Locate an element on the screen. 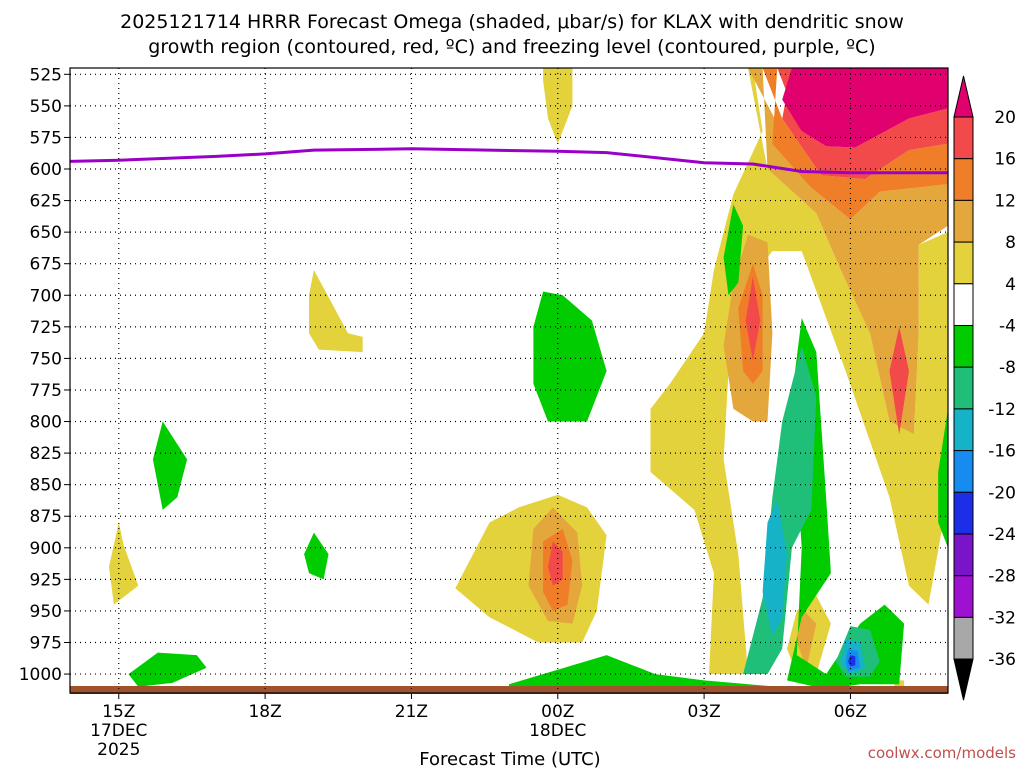  y-tick-label-675: 675 is located at coordinates (46, 265).